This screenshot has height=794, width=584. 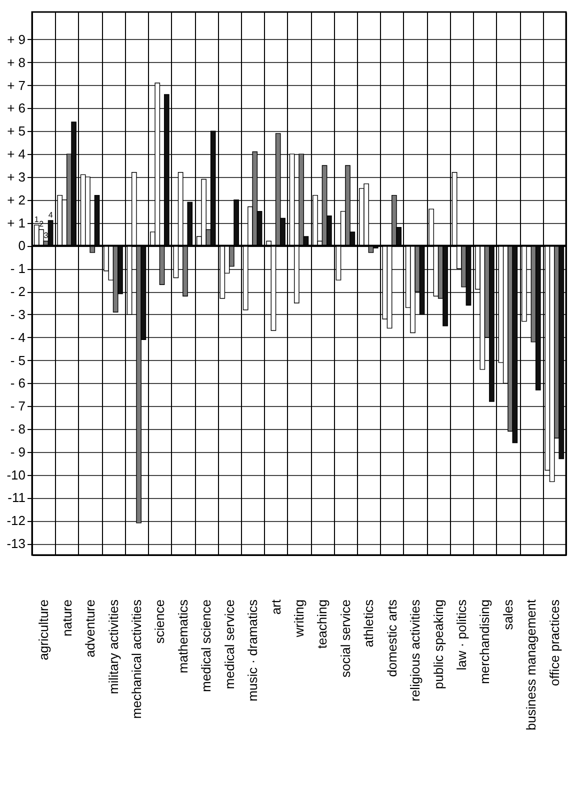 I want to click on y-tick-label: - 4, so click(x=18, y=337).